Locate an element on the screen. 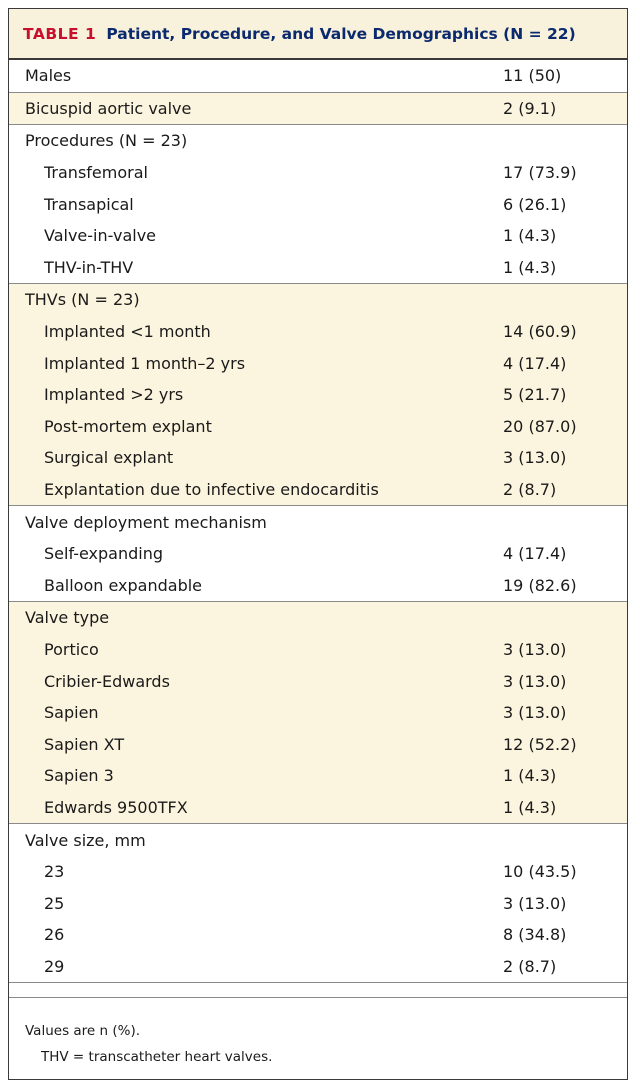 The width and height of the screenshot is (640, 1089). table-row: Valve-in-valve 1 (4.3) is located at coordinates (318, 236).